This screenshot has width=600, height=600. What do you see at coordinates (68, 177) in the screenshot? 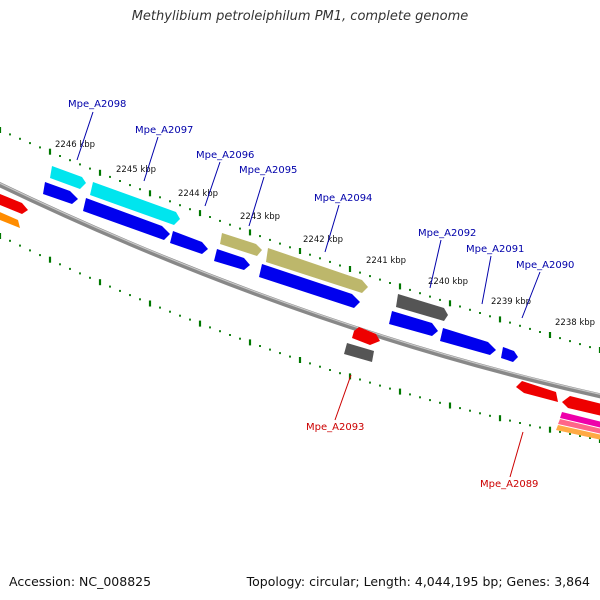
I see `gene-feature-mpe-a2098` at bounding box center [68, 177].